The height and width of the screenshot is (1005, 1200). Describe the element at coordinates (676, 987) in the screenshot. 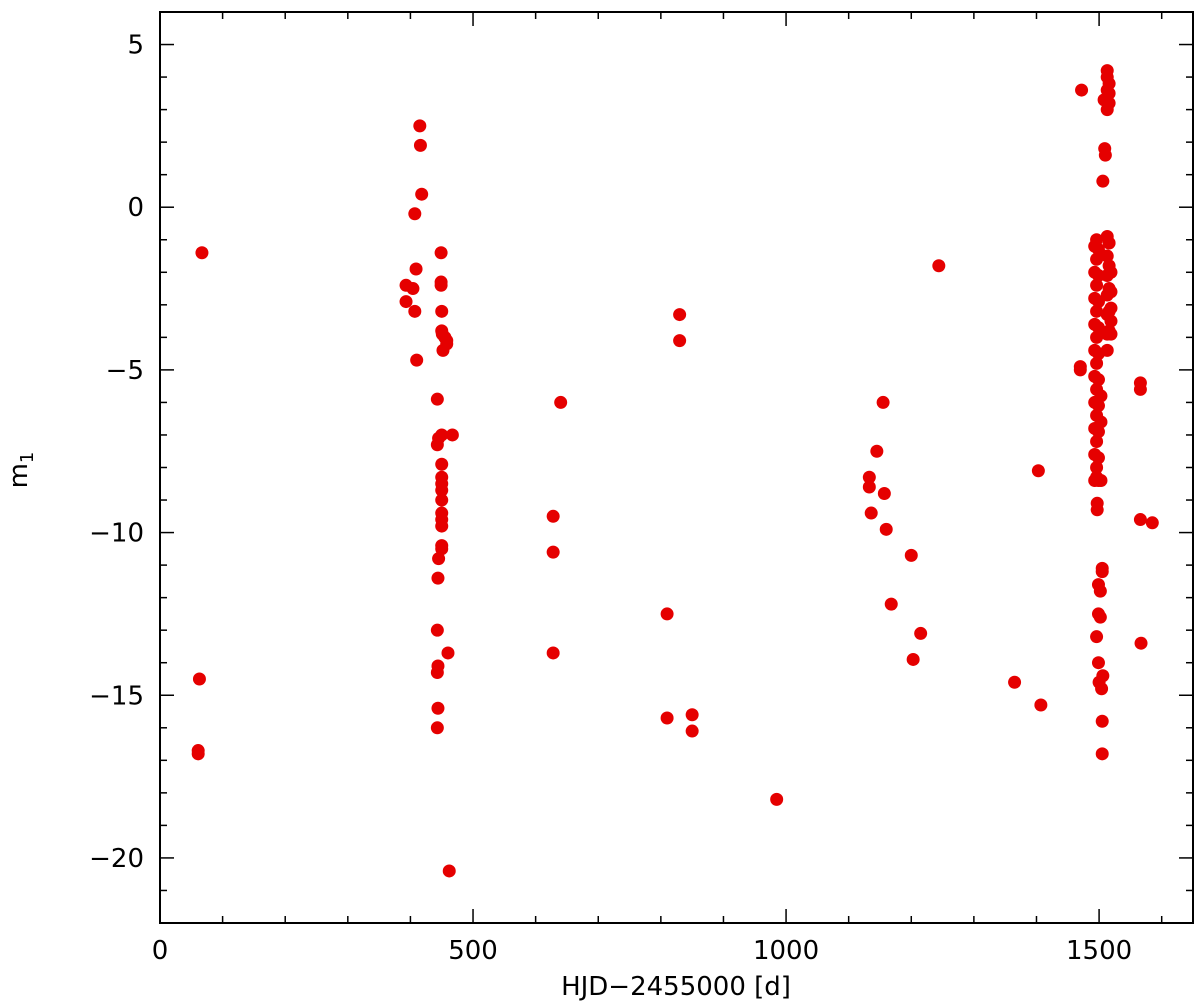

I see `x-axis-title: HJD−2455000 [d]` at that location.